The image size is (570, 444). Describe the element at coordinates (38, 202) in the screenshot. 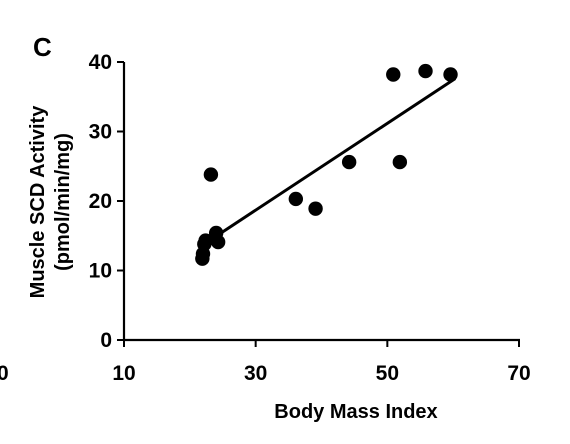

I see `y-axis-title-line1: Muscle SCD Activity` at that location.